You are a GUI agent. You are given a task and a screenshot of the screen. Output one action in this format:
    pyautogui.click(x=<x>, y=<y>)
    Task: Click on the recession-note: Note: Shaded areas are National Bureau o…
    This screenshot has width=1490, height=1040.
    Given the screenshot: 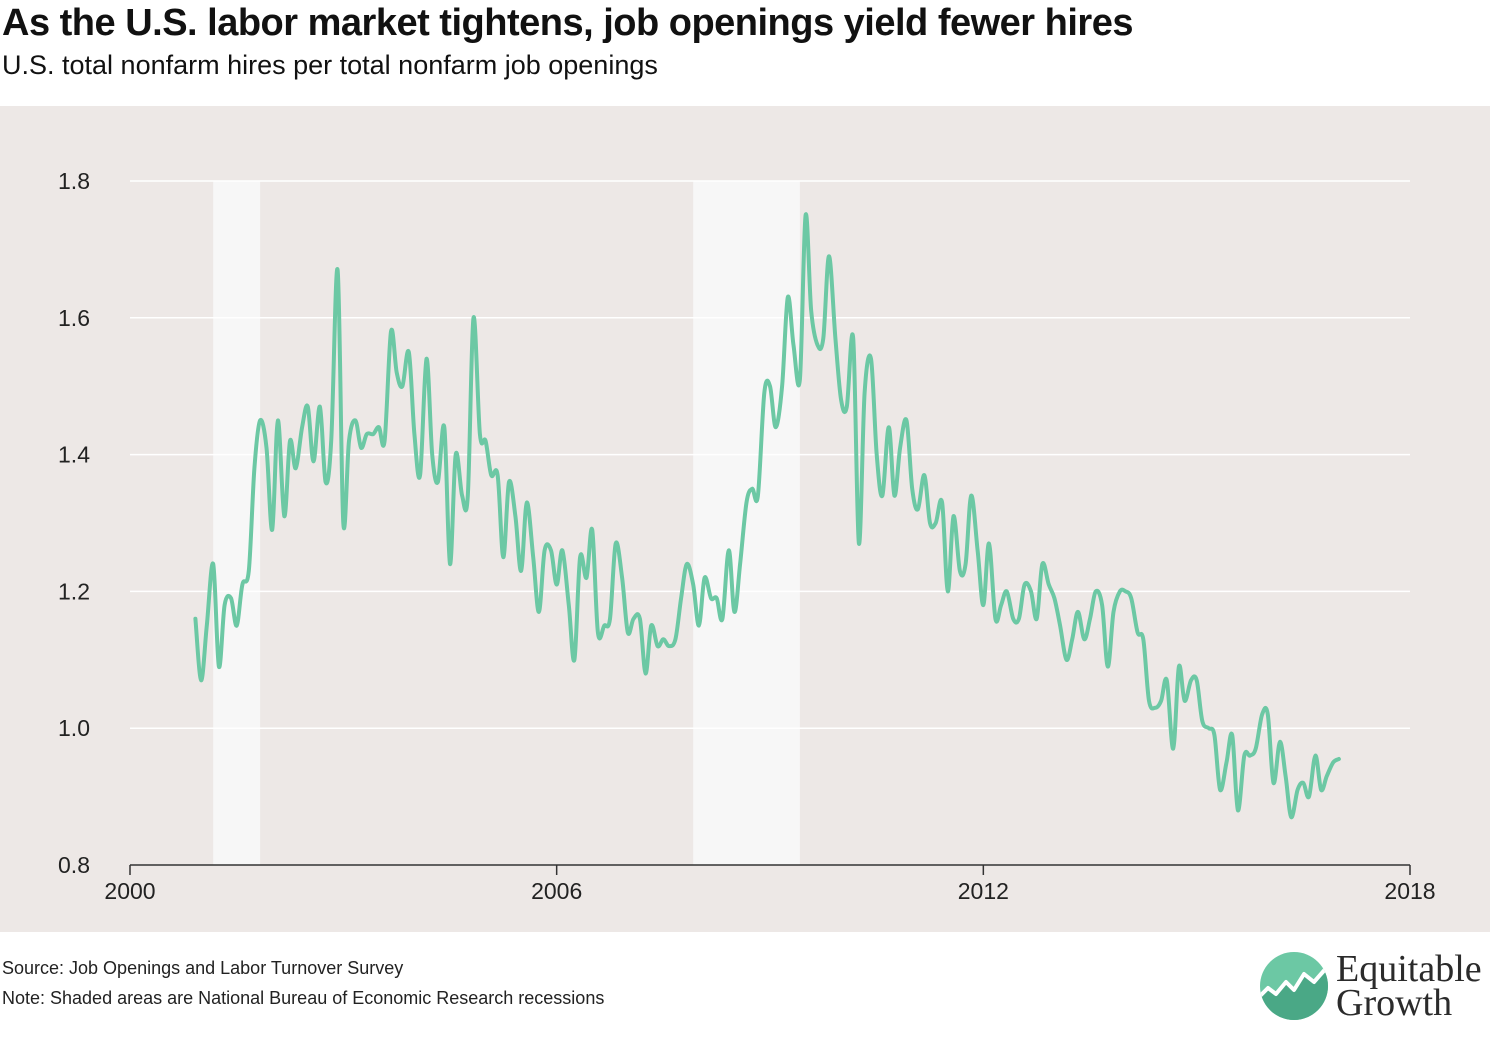 What is the action you would take?
    pyautogui.click(x=303, y=998)
    